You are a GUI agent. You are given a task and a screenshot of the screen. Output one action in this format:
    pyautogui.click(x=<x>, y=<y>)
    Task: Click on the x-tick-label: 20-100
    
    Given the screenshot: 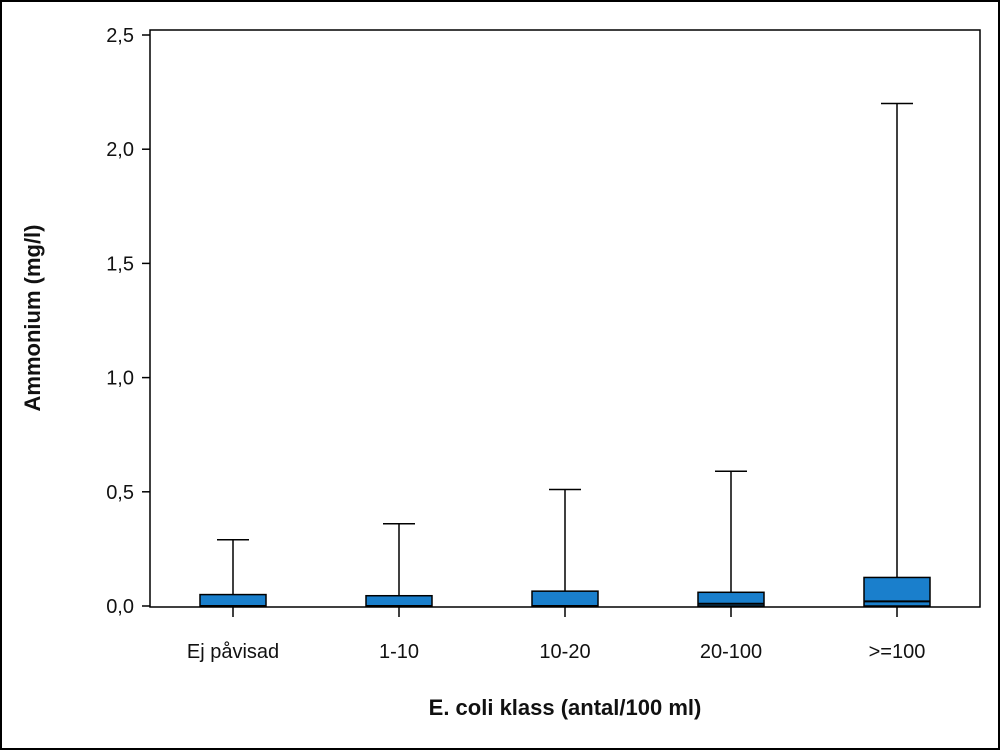 What is the action you would take?
    pyautogui.click(x=731, y=652)
    